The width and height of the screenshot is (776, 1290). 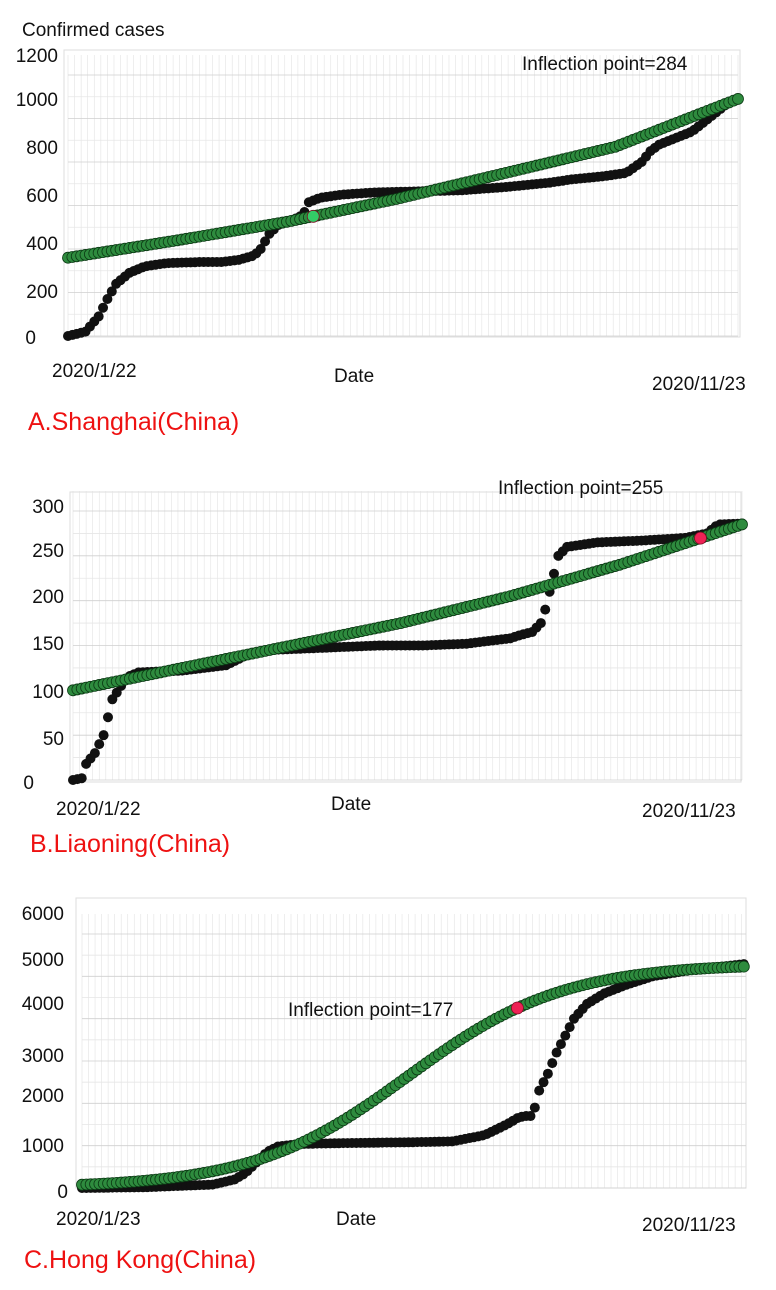 I want to click on ytick-c-2000: 2000, so click(x=43, y=1096).